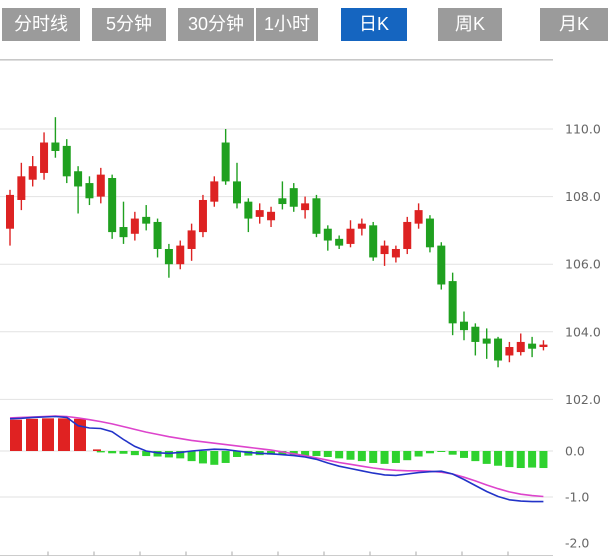 This screenshot has height=557, width=613. I want to click on price-axis-labels: 110.0 108.0 106.0 104.0 102.0, so click(583, 264).